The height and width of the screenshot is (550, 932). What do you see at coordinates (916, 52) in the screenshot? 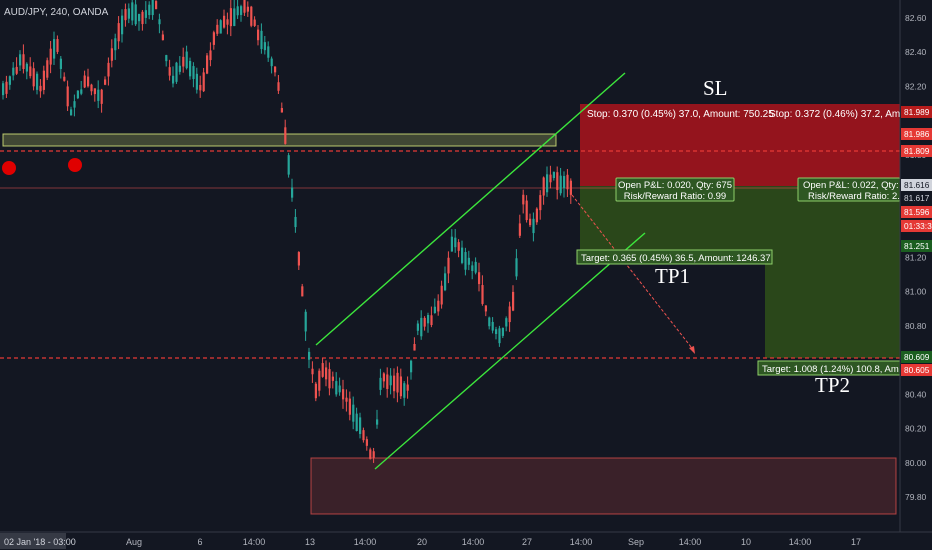
I see `price-tick-label: 82.40` at bounding box center [916, 52].